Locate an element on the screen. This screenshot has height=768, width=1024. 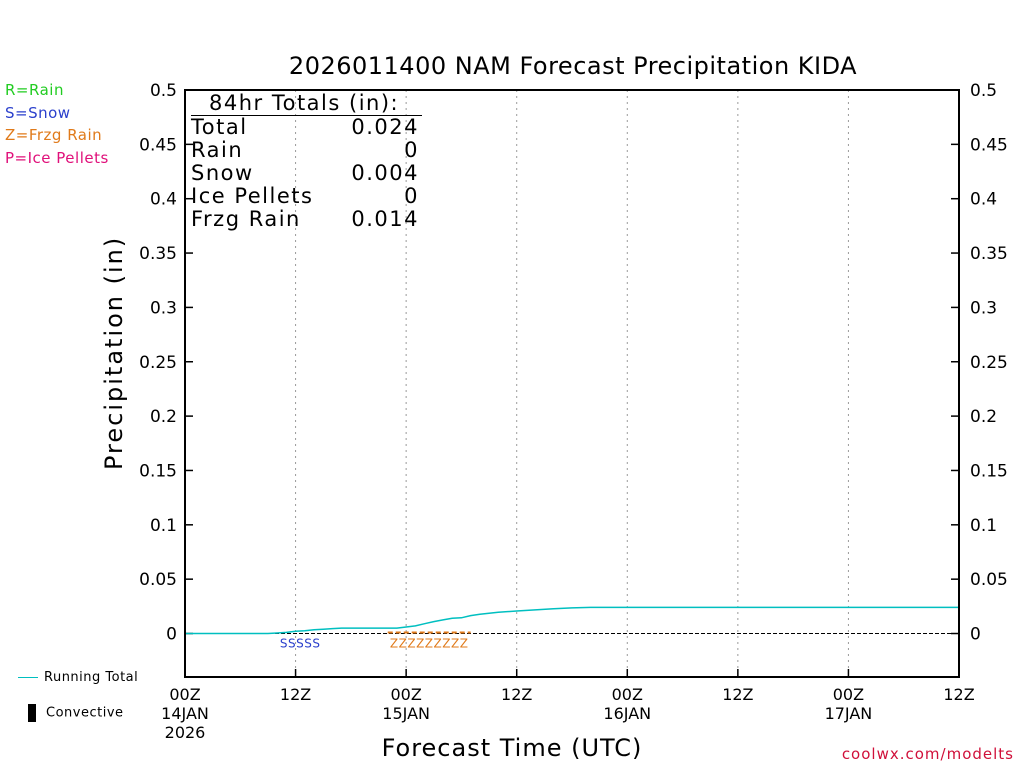
totals-value: 0.014 is located at coordinates (385, 219).